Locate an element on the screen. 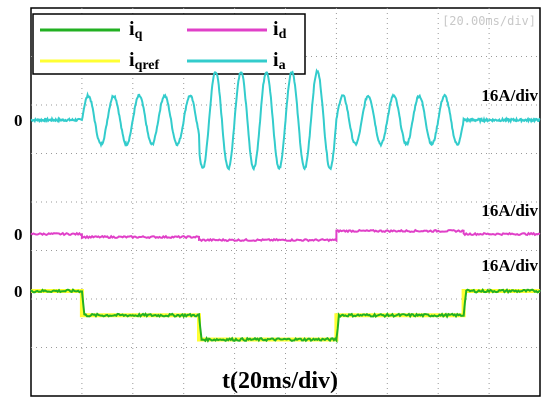  series-iq-line is located at coordinates (285, 315).